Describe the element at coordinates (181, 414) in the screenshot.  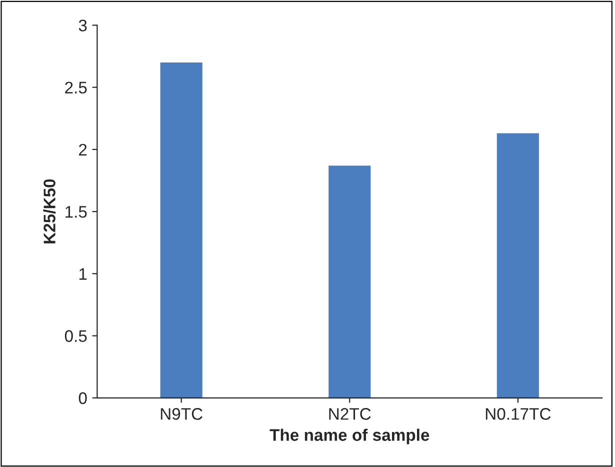
I see `x-tick-label: N9TC` at that location.